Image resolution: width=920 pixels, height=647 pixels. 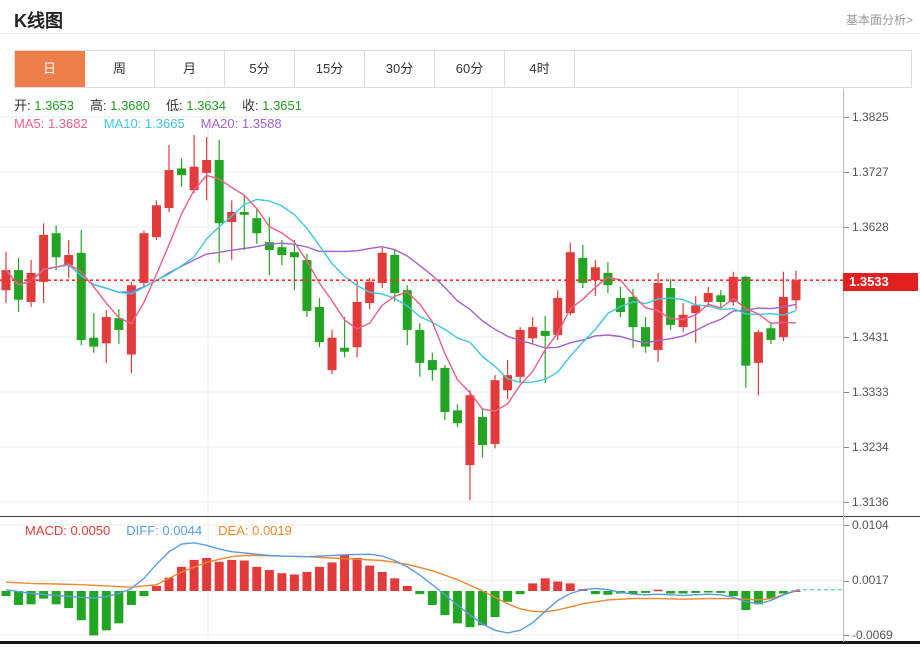 What do you see at coordinates (540, 69) in the screenshot?
I see `tab-4时: 4时` at bounding box center [540, 69].